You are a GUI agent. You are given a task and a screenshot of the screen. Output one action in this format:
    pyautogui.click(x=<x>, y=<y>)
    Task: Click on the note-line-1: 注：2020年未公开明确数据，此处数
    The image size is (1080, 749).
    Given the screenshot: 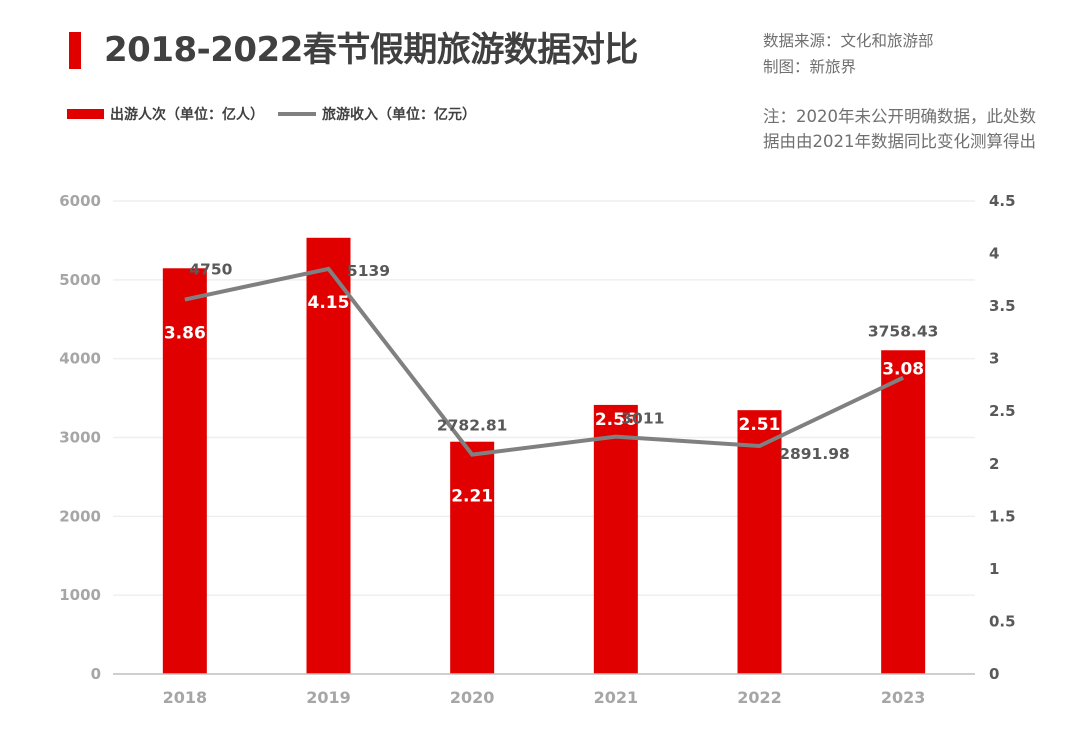 What is the action you would take?
    pyautogui.click(x=899, y=116)
    